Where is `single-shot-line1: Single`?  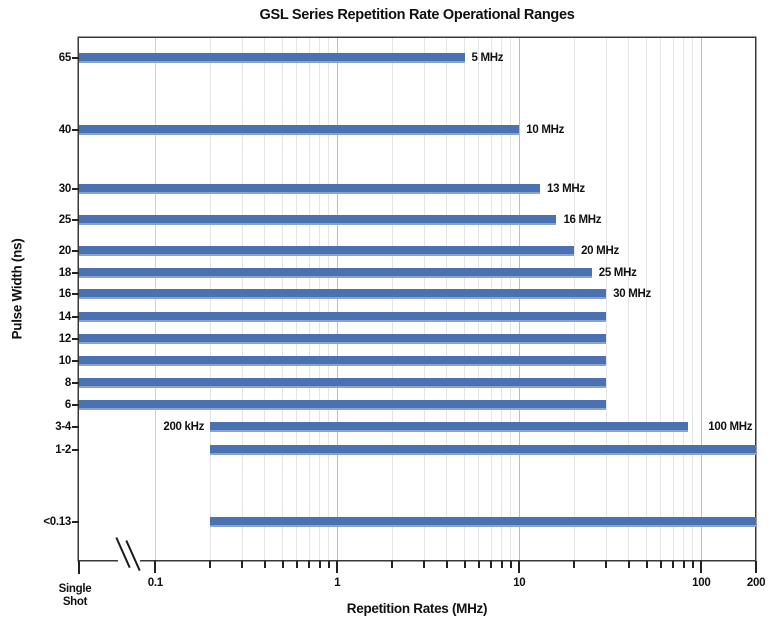 single-shot-line1: Single is located at coordinates (75, 589).